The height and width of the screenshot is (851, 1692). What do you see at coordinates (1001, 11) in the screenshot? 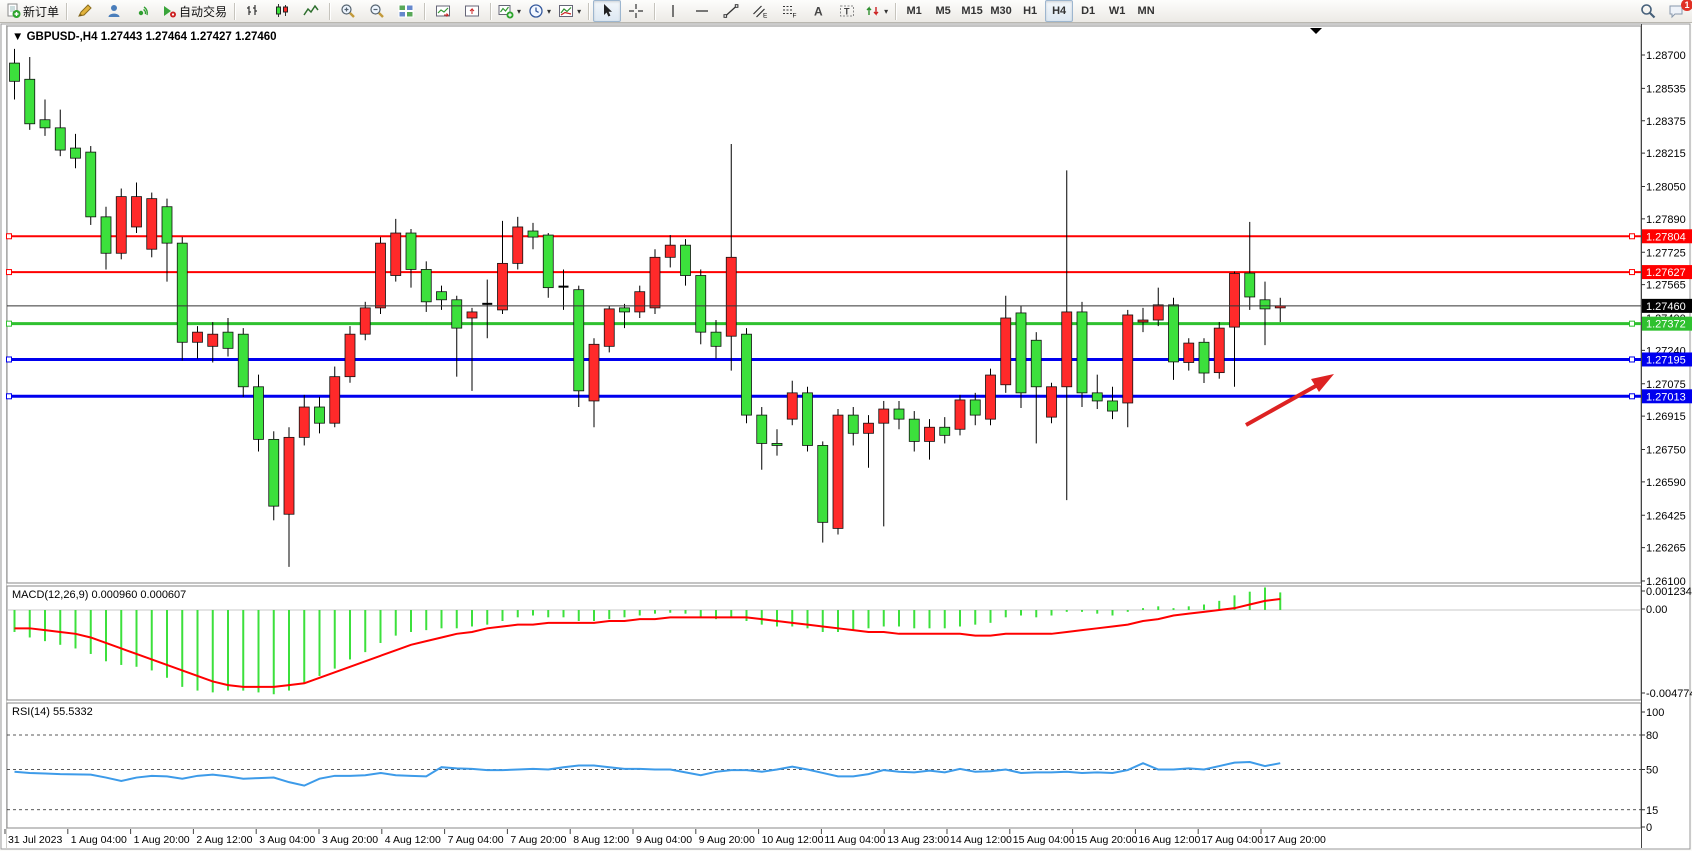
I see `timeframe-button-m30: M30` at bounding box center [1001, 11].